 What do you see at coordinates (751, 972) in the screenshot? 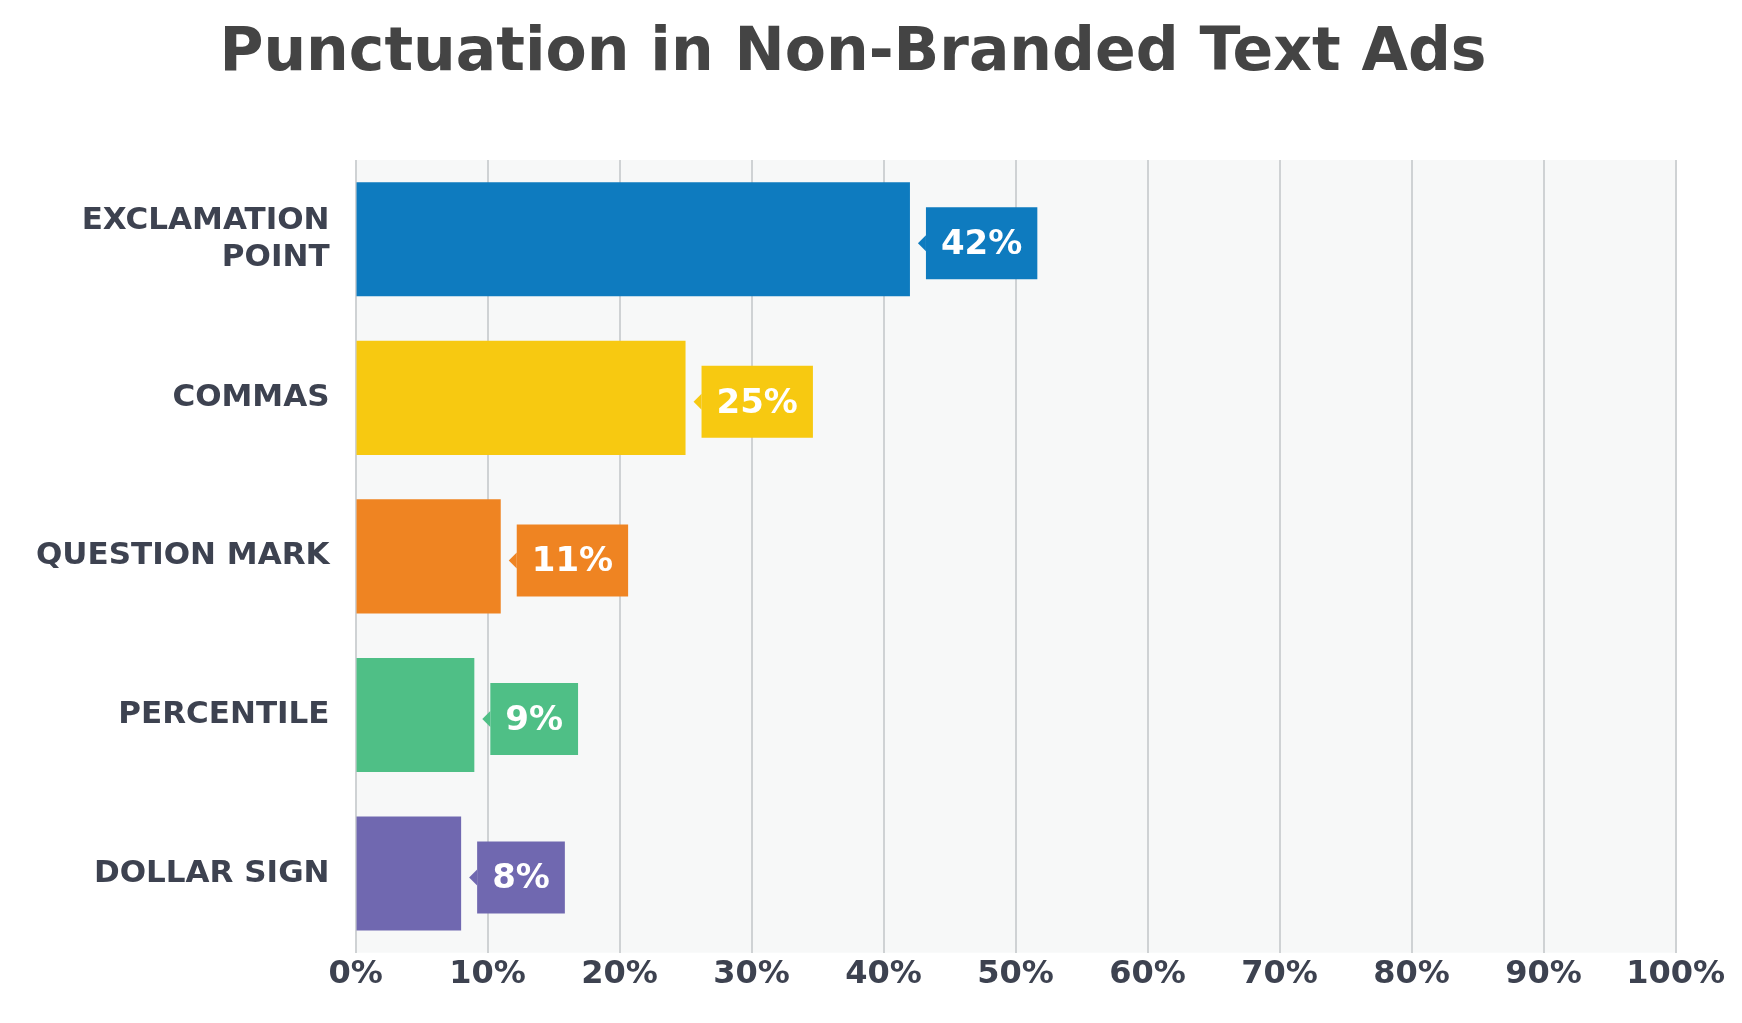
I see `x-tick-label: 30%` at bounding box center [751, 972].